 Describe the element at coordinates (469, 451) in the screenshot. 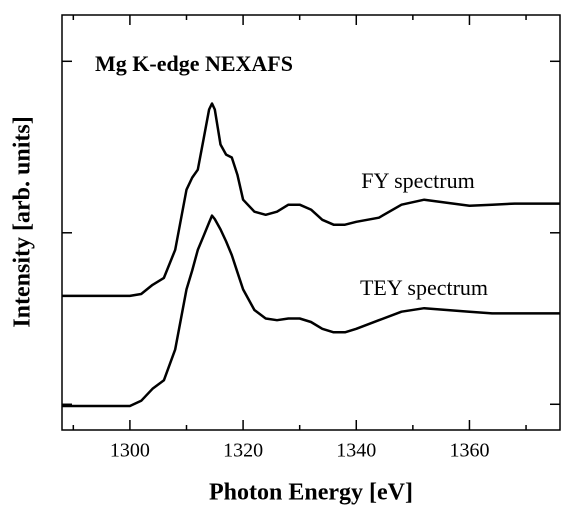

I see `x-tick-label: 1360` at that location.